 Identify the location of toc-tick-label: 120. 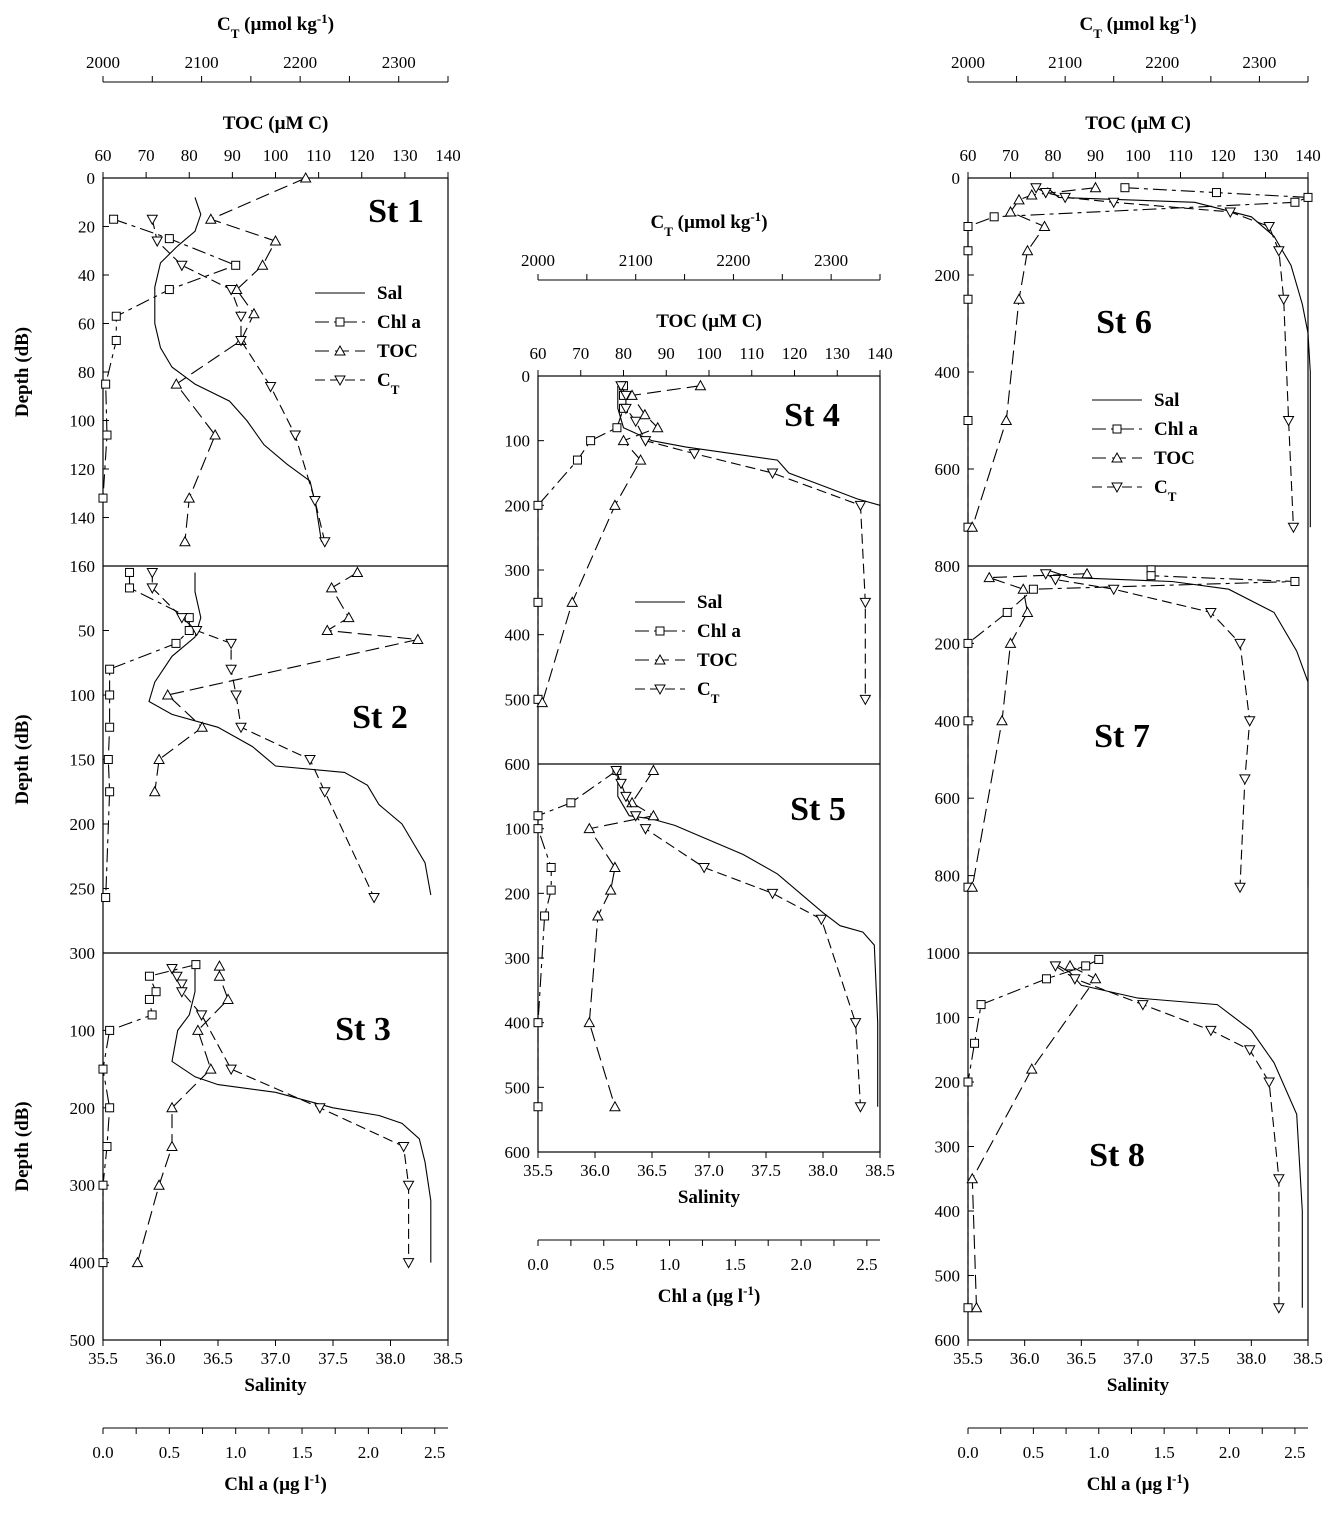
(1223, 155).